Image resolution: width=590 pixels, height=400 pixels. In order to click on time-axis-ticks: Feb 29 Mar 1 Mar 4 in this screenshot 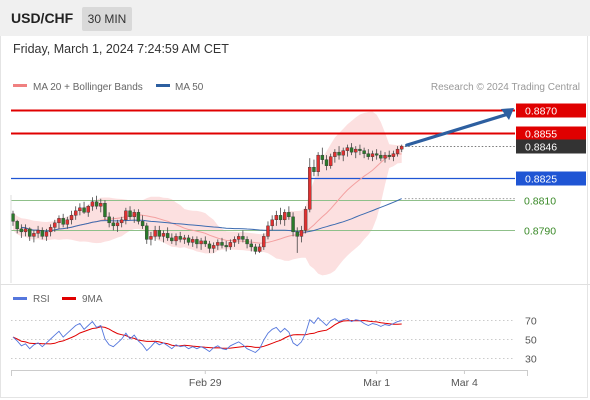, I will do `click(333, 379)`.